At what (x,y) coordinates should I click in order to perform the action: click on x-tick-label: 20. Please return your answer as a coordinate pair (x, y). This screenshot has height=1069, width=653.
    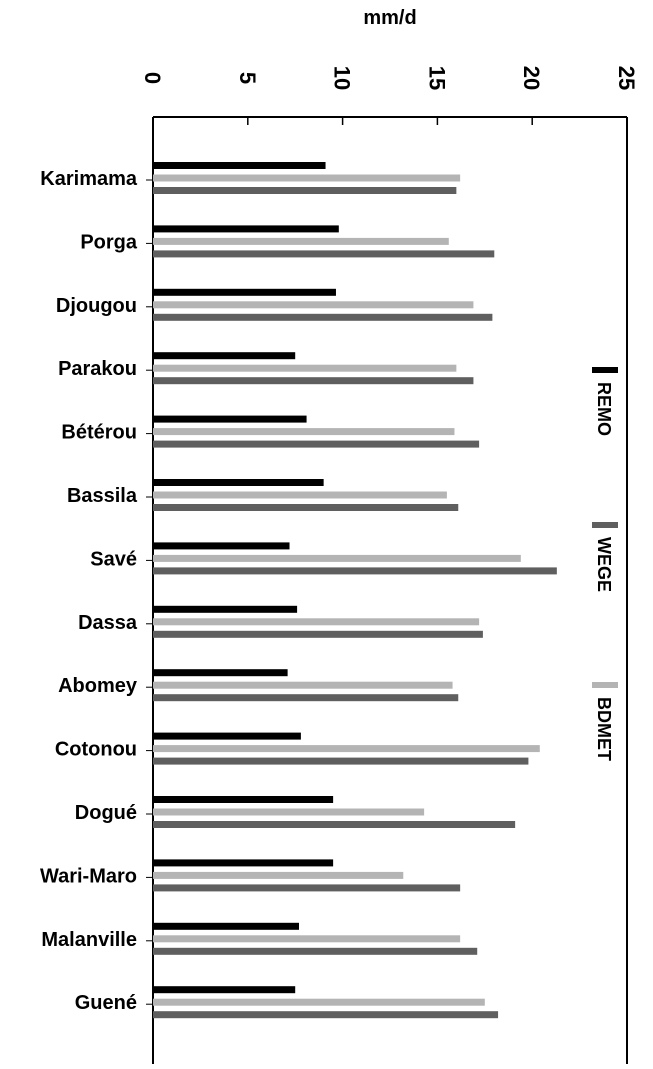
    Looking at the image, I should click on (531, 78).